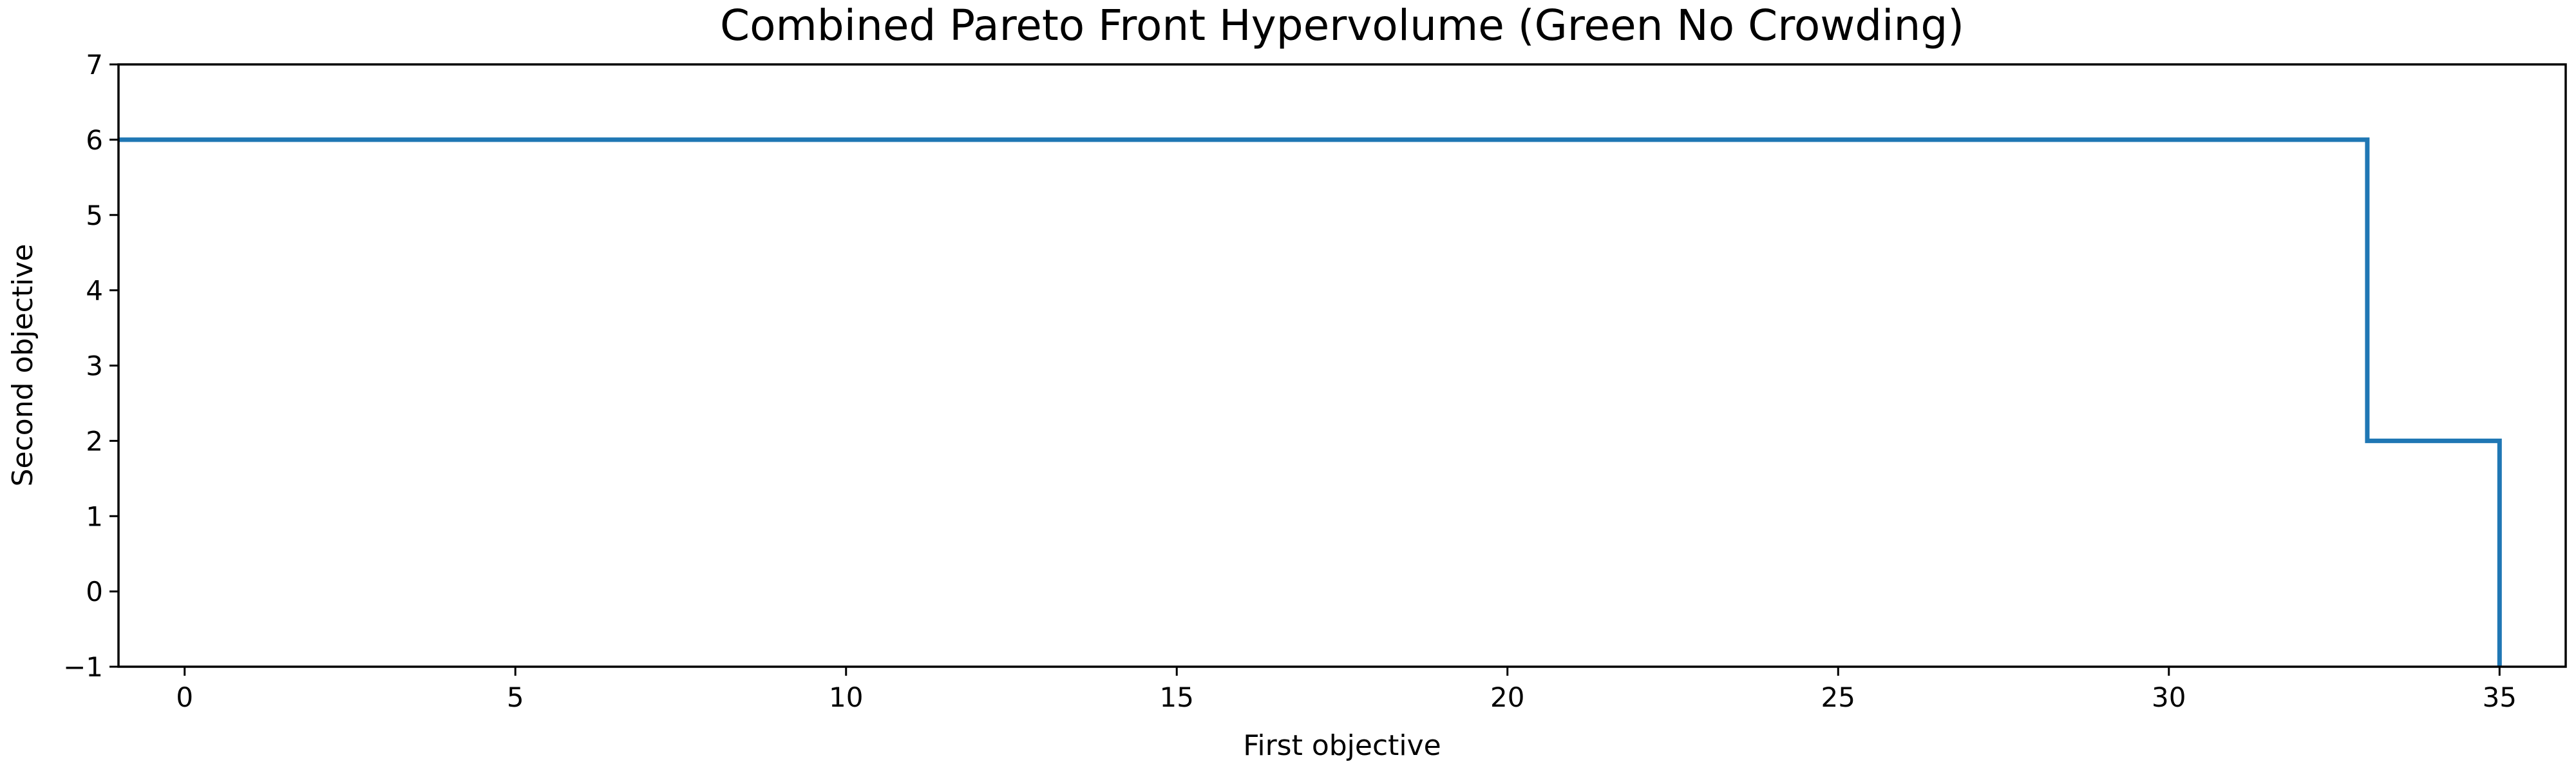  What do you see at coordinates (2169, 697) in the screenshot?
I see `x-tick-label: 30` at bounding box center [2169, 697].